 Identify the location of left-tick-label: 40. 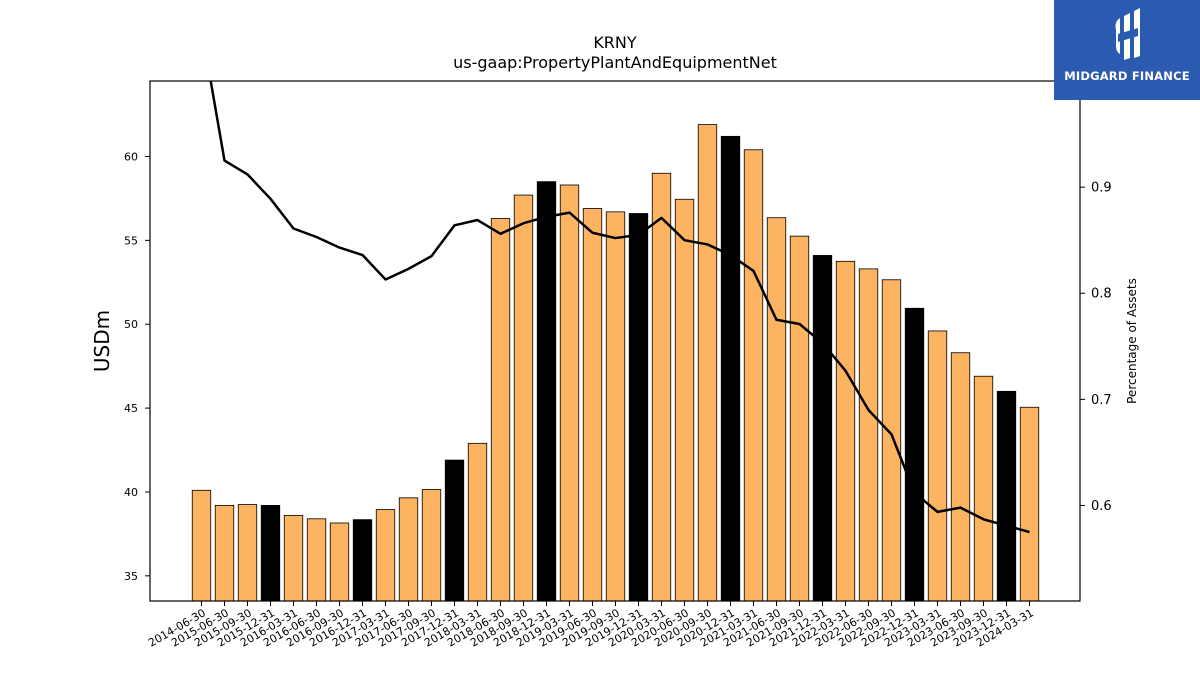
(131, 492).